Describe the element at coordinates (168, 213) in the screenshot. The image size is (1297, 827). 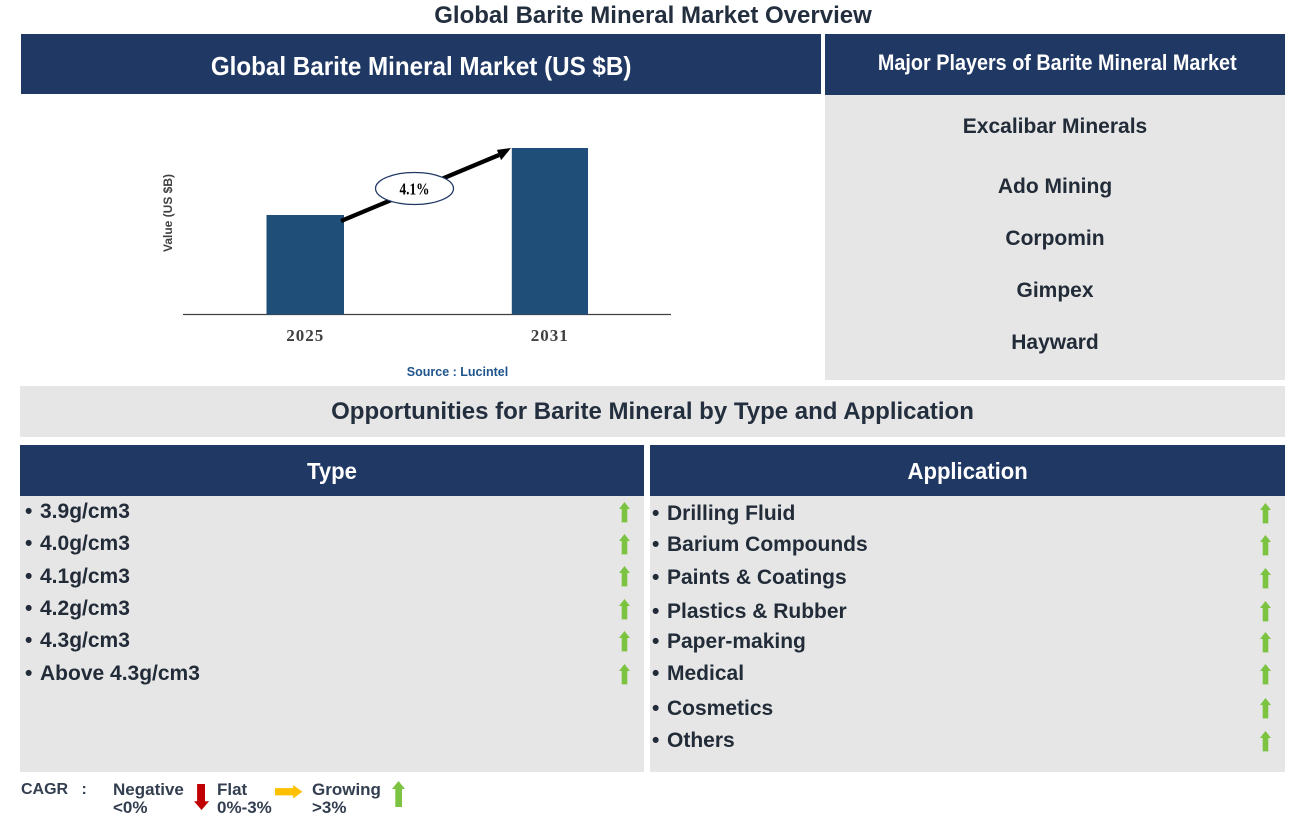
I see `svg-text: Value (US $B)` at that location.